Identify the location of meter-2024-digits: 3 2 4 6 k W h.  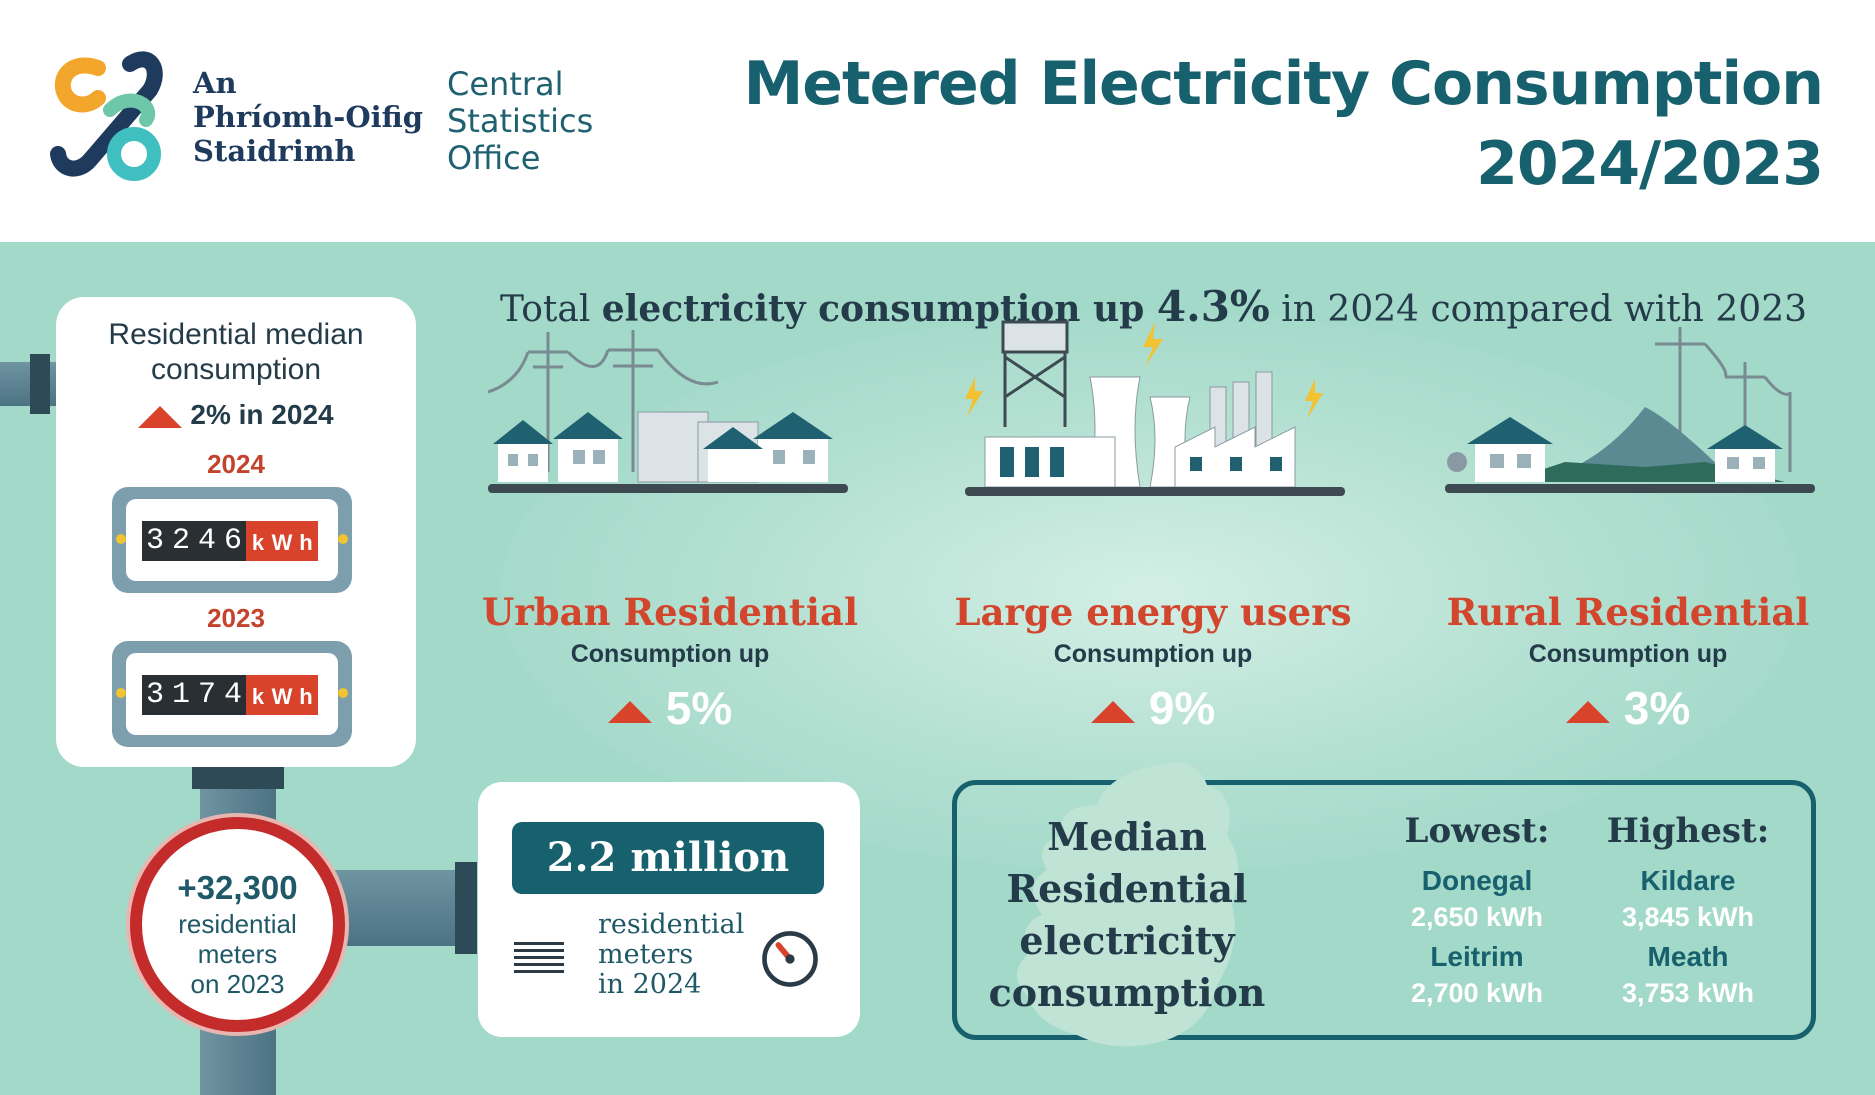
(230, 541).